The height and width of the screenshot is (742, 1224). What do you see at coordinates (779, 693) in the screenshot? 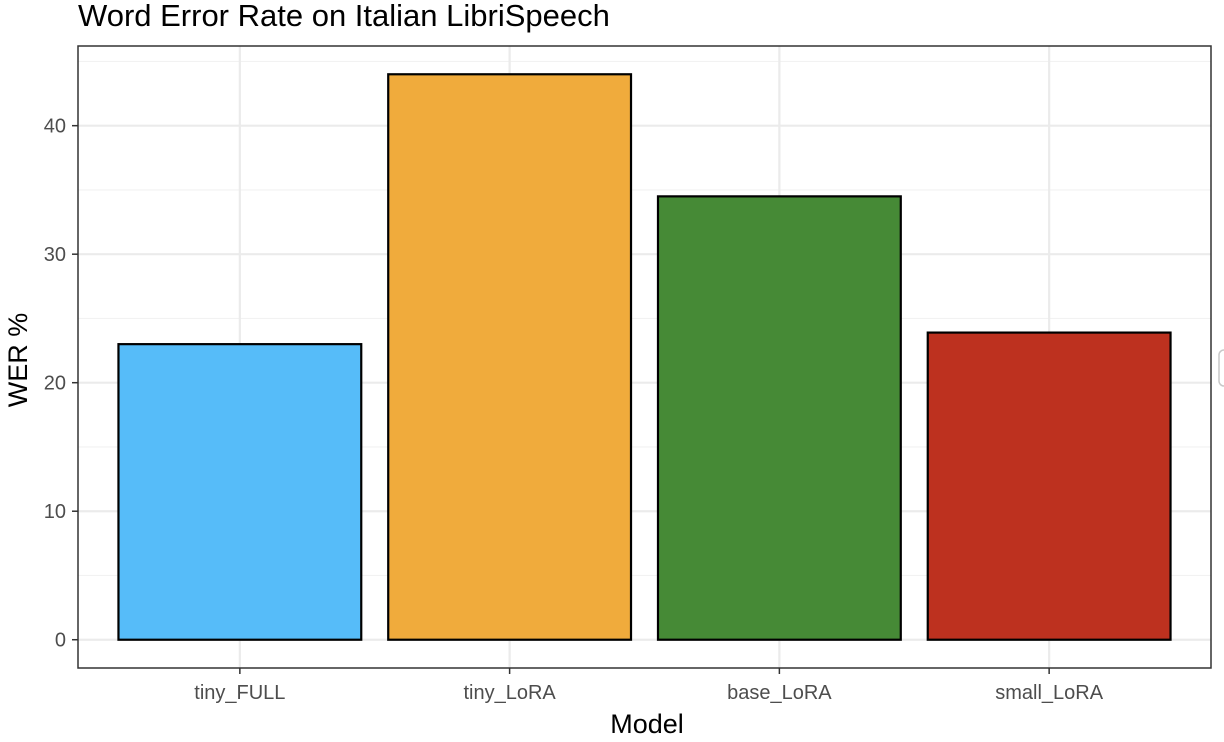
I see `x-tick-label: base_LoRA` at bounding box center [779, 693].